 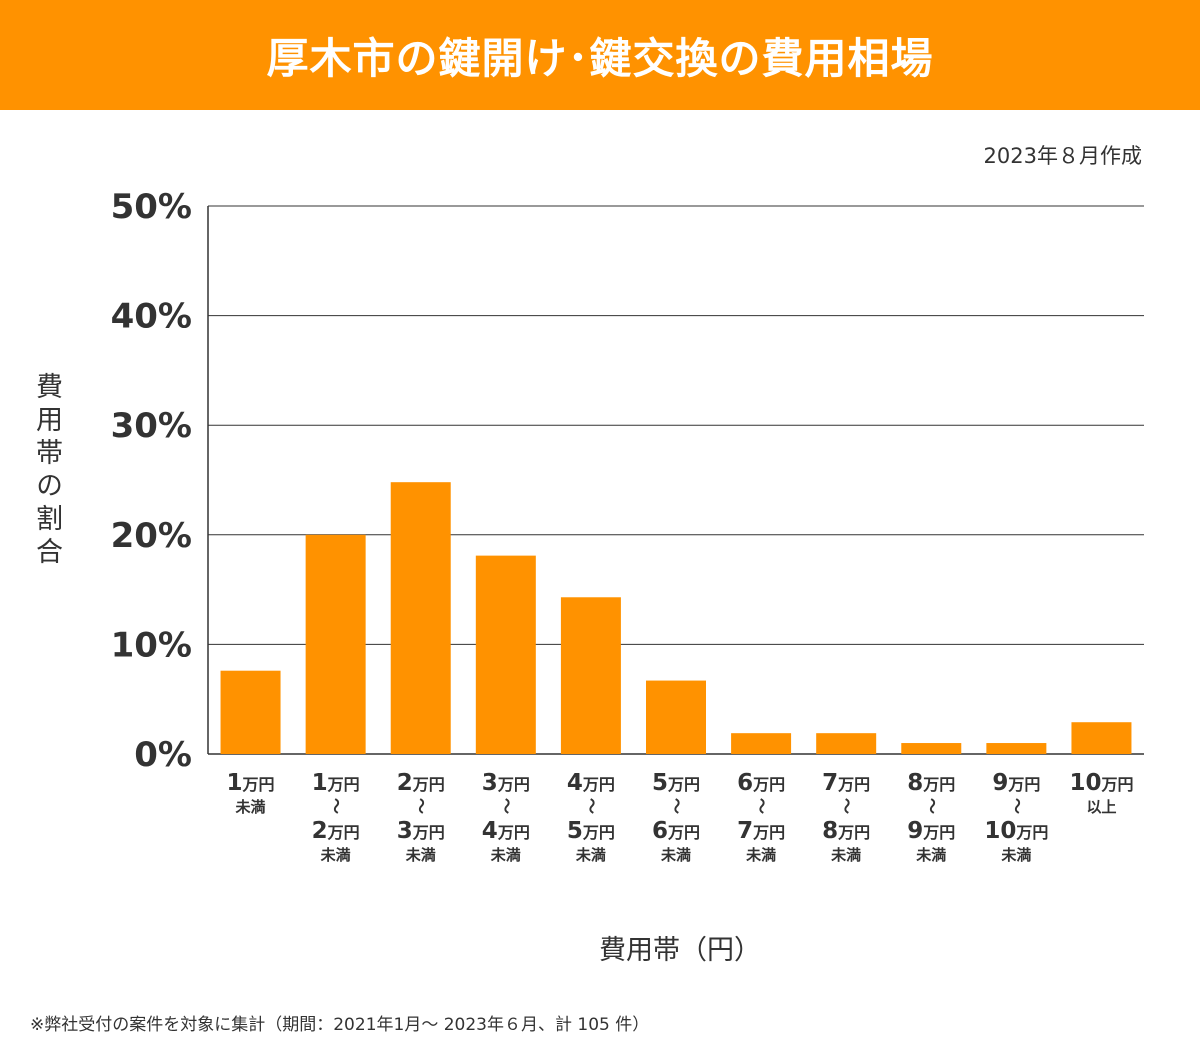 I want to click on y-tick-label: 10%, so click(x=151, y=645).